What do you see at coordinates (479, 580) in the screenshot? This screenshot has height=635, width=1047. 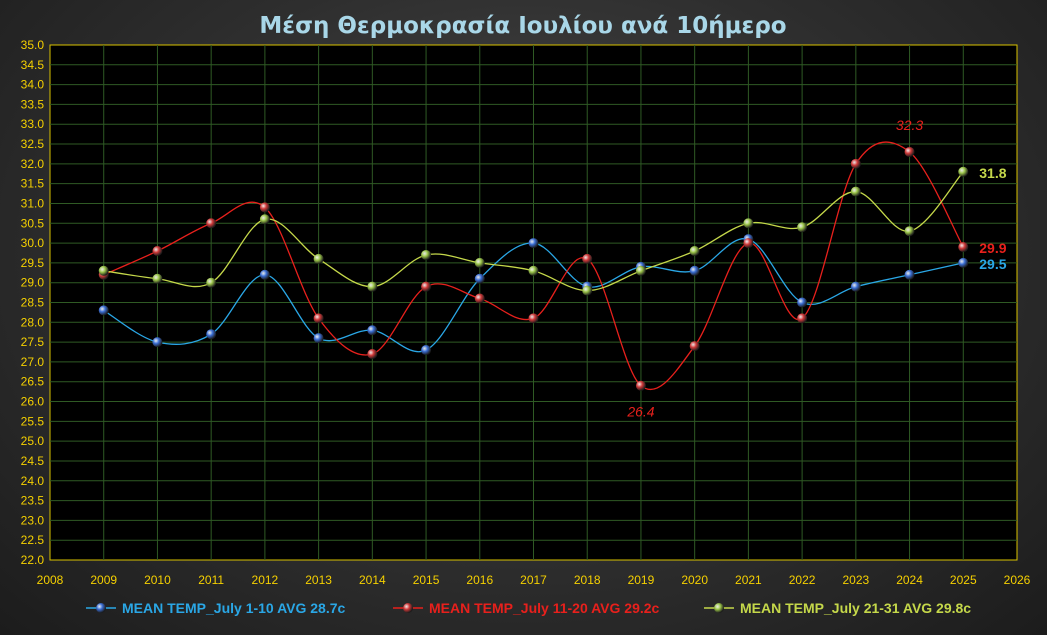 I see `x-tick-label: 2016` at bounding box center [479, 580].